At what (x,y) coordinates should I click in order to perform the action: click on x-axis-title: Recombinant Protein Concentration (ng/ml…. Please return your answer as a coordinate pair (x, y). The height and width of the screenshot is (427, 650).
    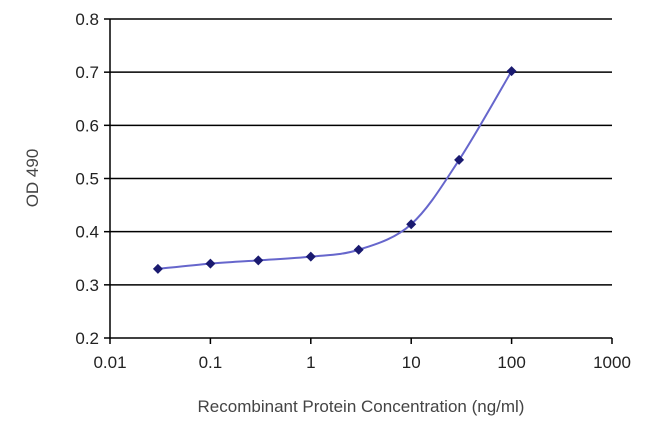
    Looking at the image, I should click on (361, 406).